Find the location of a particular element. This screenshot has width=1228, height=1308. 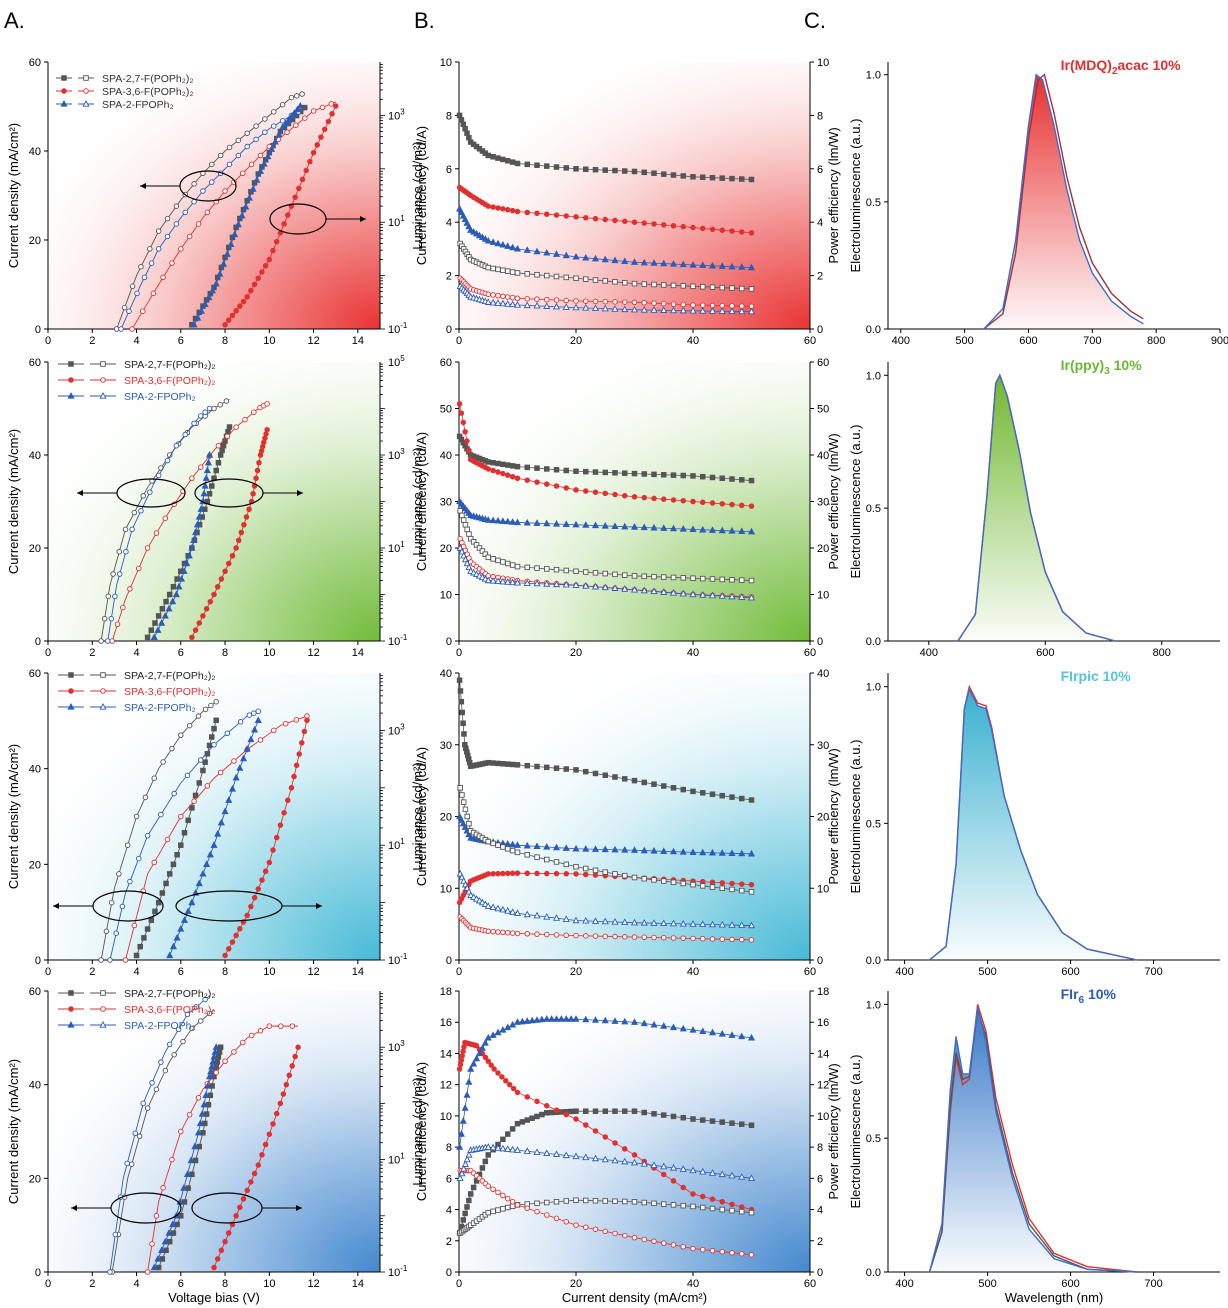

y-tick-label: 0.0 is located at coordinates (873, 1273).